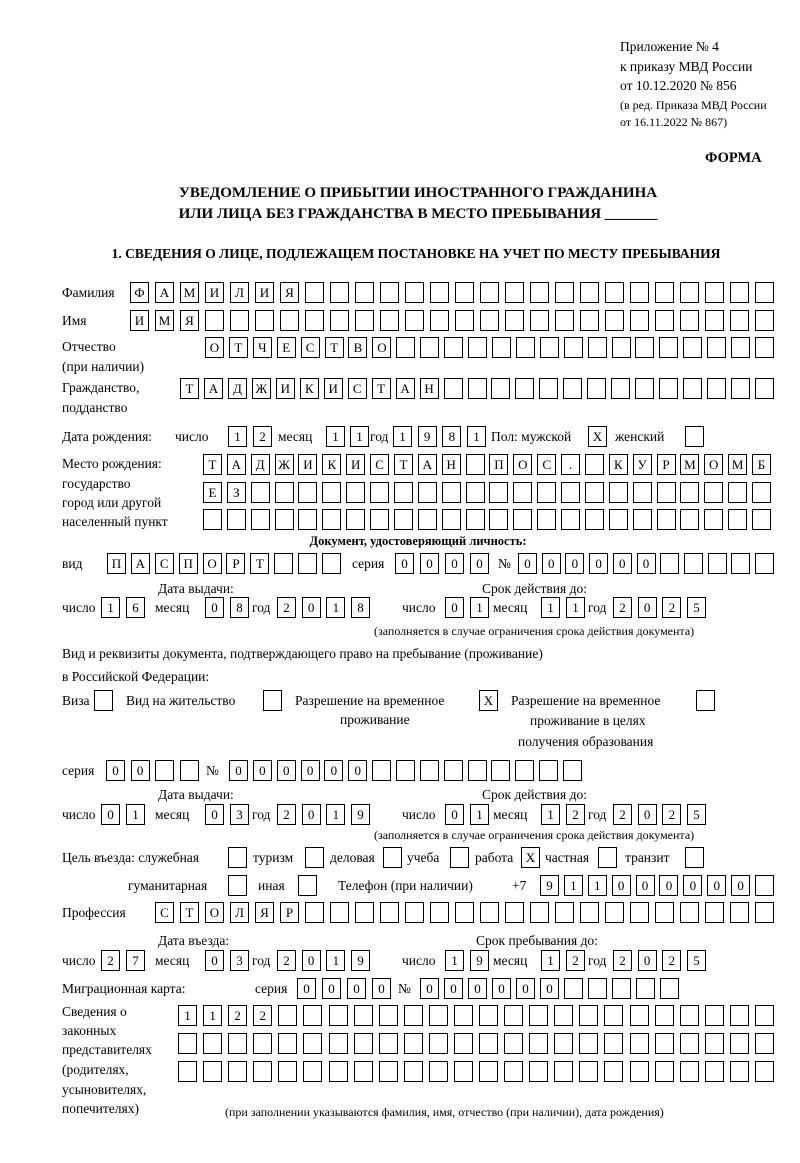  I want to click on char-cell: Ф, so click(139, 292).